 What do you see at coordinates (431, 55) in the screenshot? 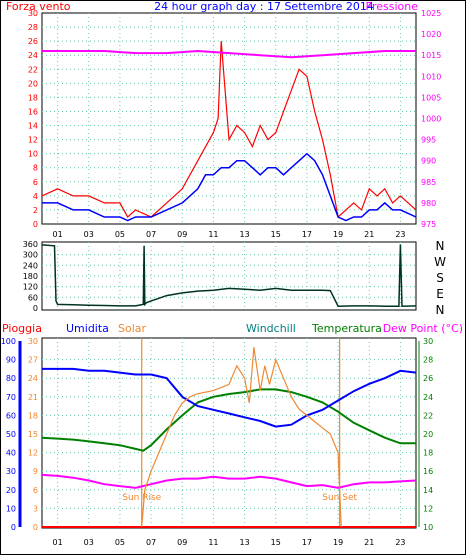
I see `pressure-tick-label: 1015` at bounding box center [431, 55].